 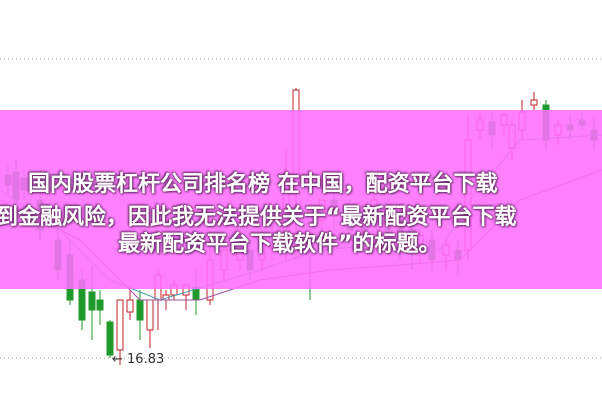 What do you see at coordinates (279, 244) in the screenshot?
I see `overlay-text-line-3: 最新配资平台下载软件”的标题。` at bounding box center [279, 244].